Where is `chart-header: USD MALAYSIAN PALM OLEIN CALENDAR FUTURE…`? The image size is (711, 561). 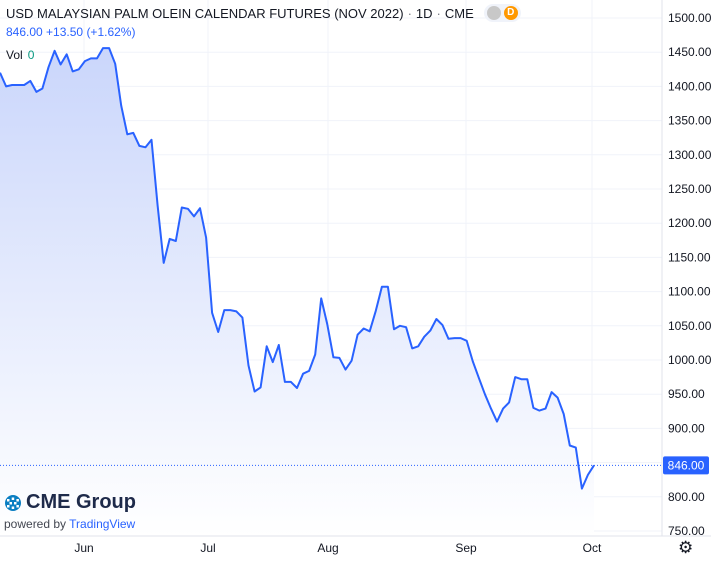 chart-header: USD MALAYSIAN PALM OLEIN CALENDAR FUTURE… is located at coordinates (263, 13).